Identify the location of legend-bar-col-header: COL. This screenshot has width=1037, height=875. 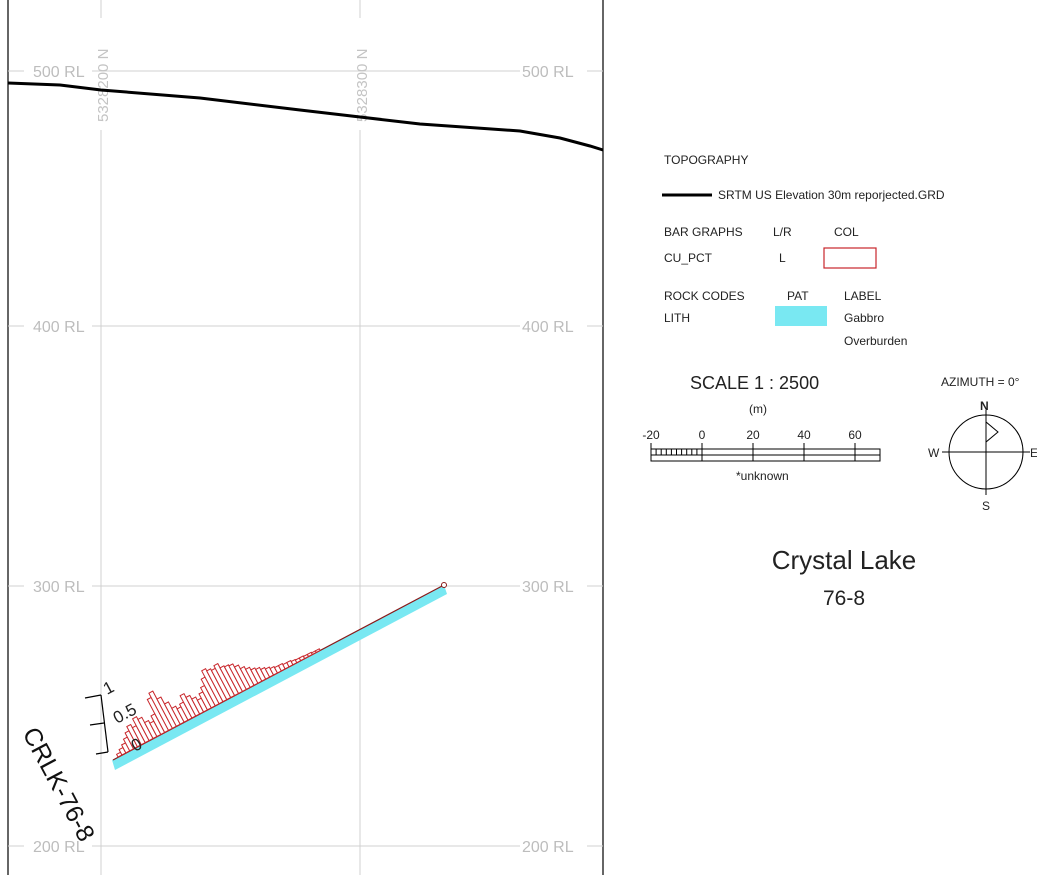
(846, 232).